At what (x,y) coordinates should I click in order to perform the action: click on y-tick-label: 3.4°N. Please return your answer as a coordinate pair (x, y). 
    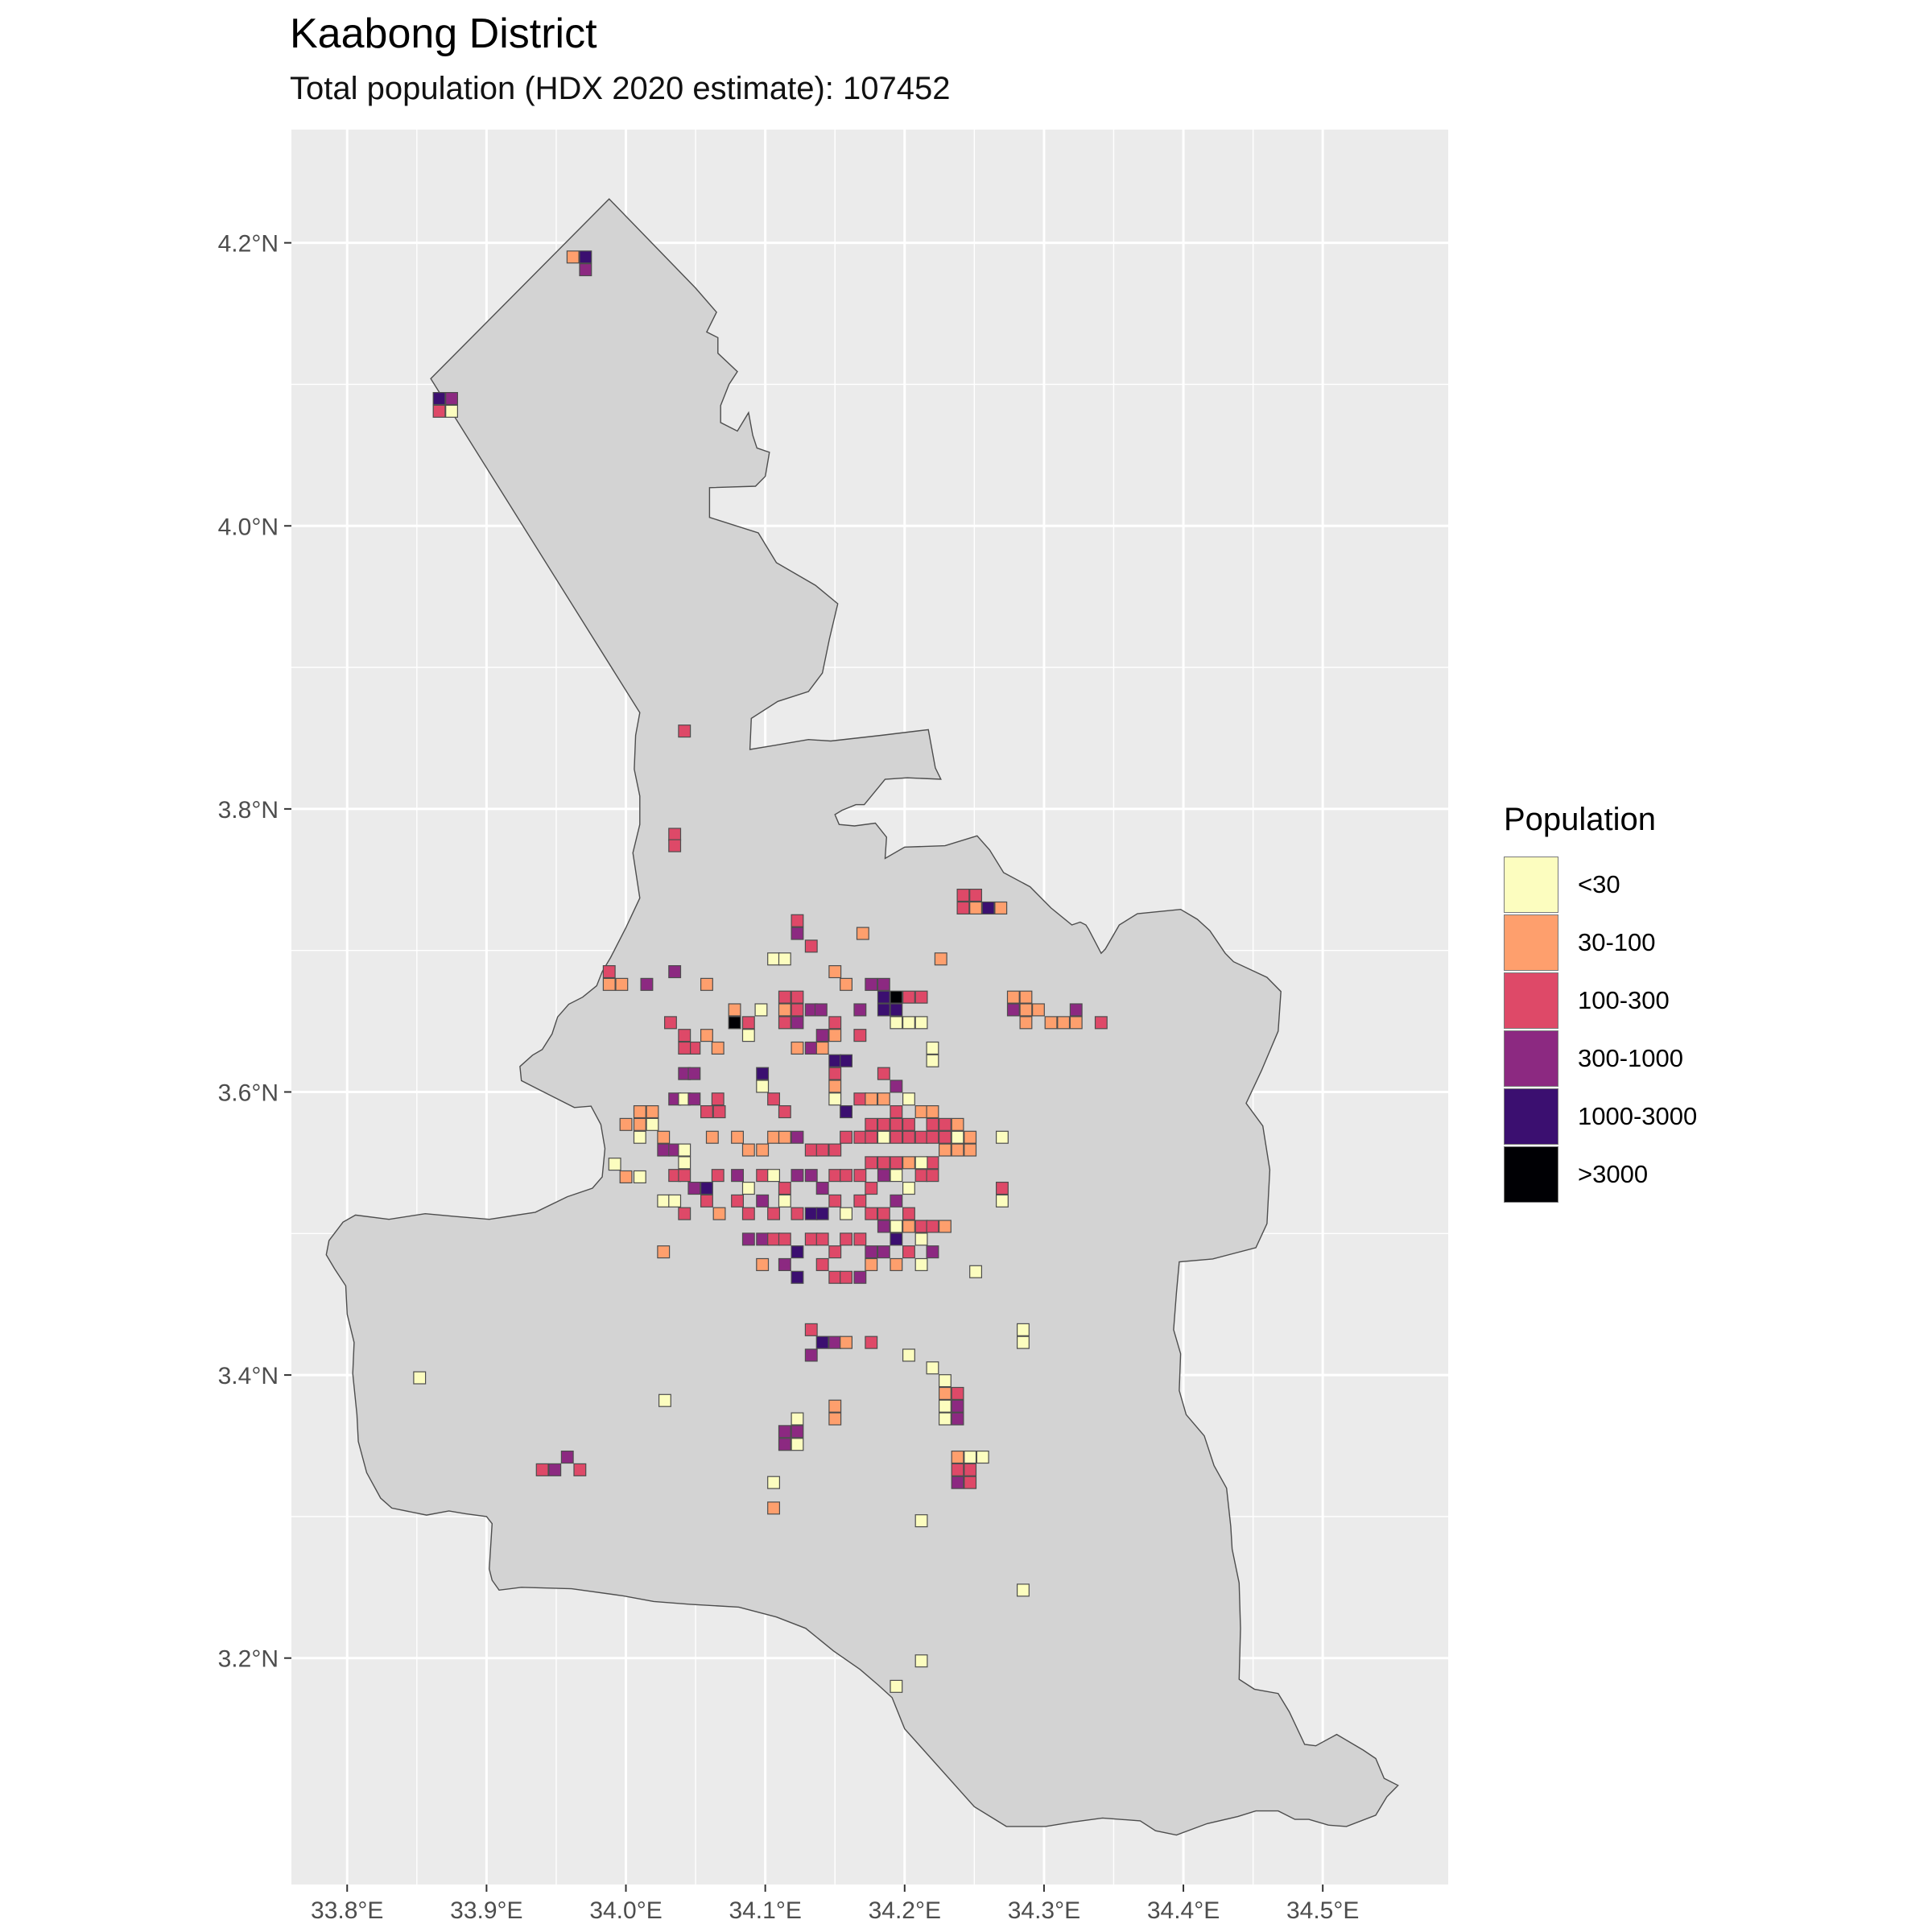
    Looking at the image, I should click on (248, 1376).